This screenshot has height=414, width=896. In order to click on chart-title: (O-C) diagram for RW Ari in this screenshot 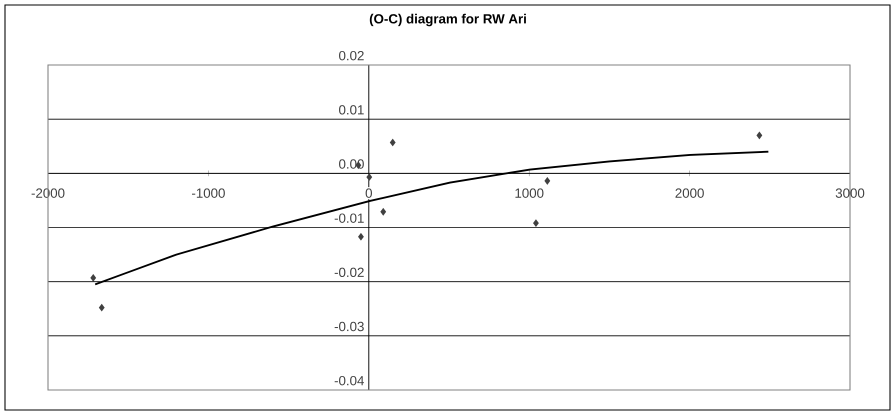, I will do `click(448, 20)`.